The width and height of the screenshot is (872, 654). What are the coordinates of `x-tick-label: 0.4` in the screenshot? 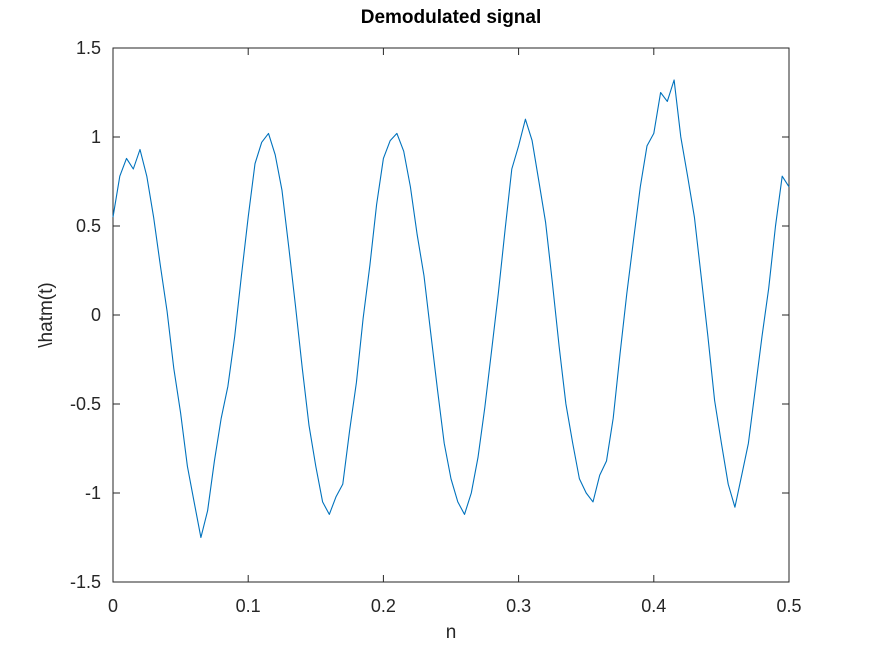 It's located at (653, 606).